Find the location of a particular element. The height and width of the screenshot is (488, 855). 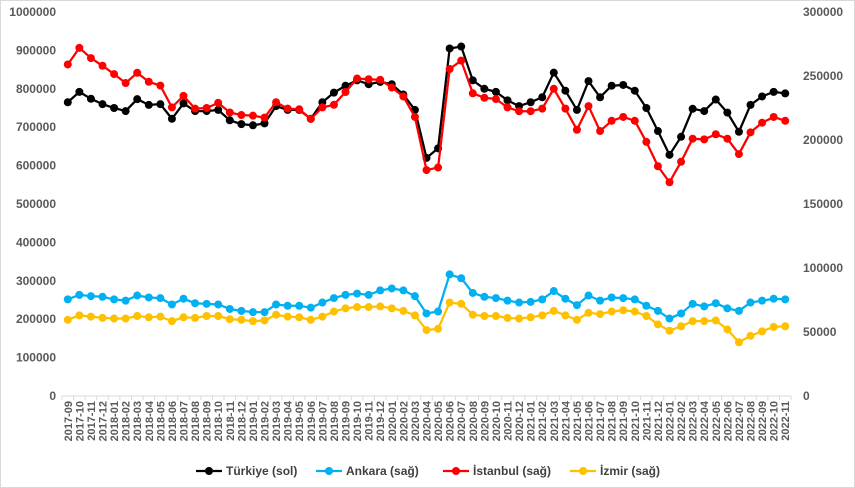

x-tick-label: 2020-12 is located at coordinates (520, 421).